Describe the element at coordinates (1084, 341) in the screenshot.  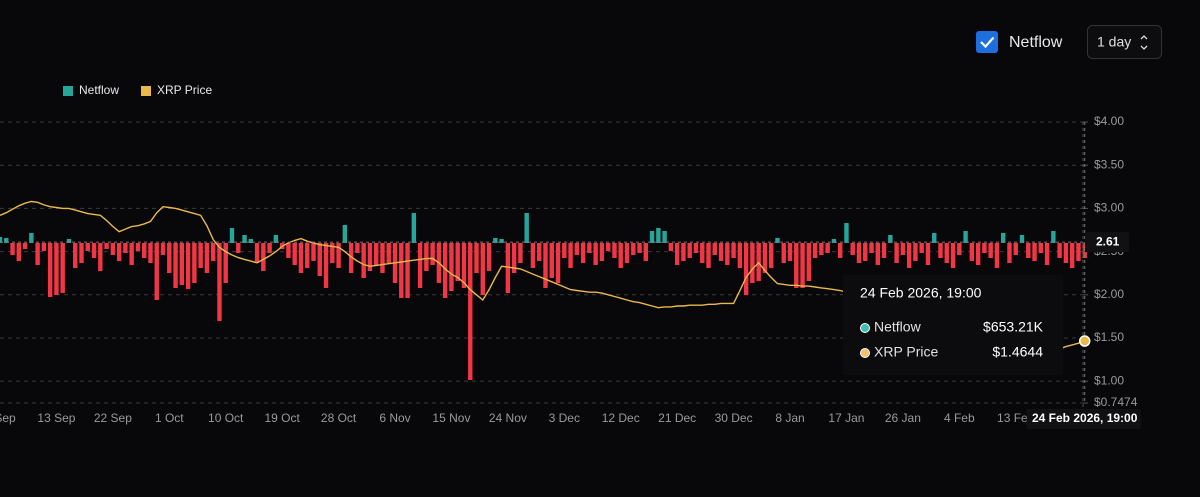
I see `price-point` at that location.